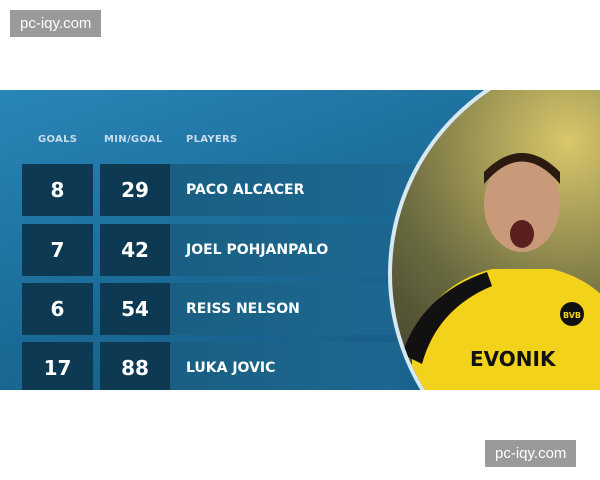 The height and width of the screenshot is (480, 600). Describe the element at coordinates (513, 359) in the screenshot. I see `sponsor-text: EVONIK` at that location.